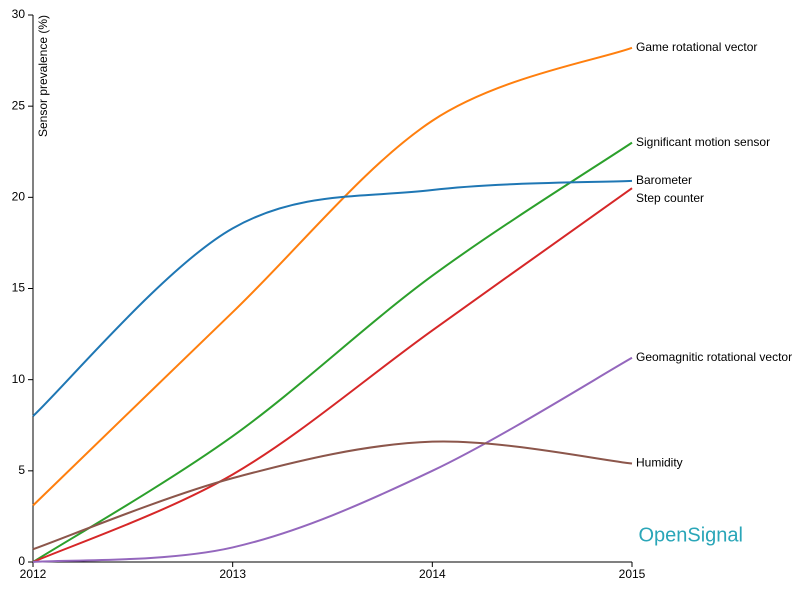  Describe the element at coordinates (232, 574) in the screenshot. I see `x-tick-label: 2013` at that location.